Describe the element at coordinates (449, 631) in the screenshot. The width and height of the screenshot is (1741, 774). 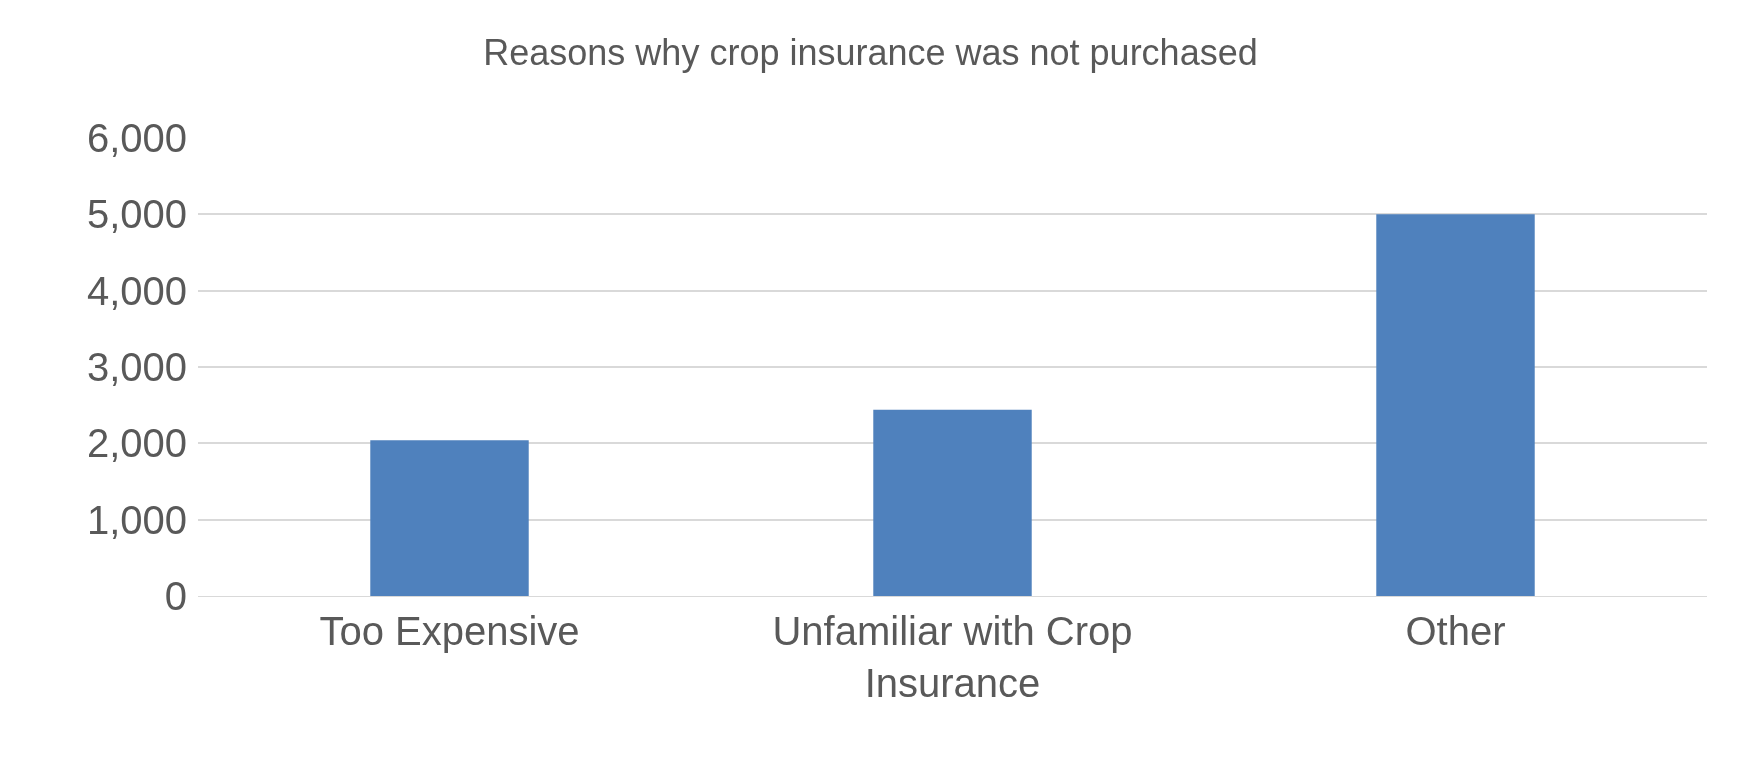
I see `x-tick-label: Too Expensive` at that location.